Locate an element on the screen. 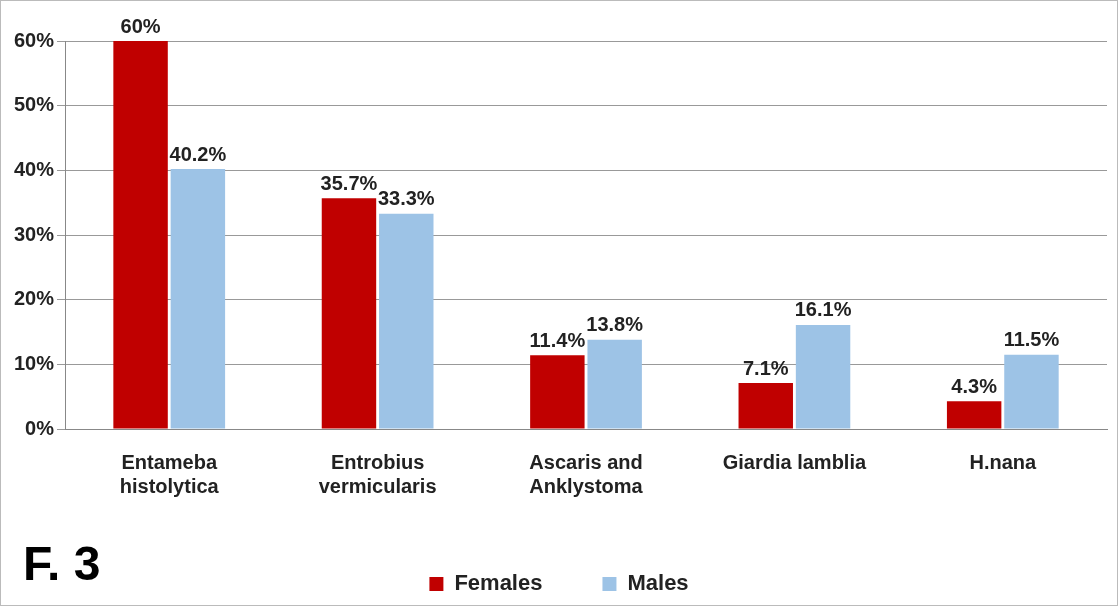 This screenshot has width=1118, height=606. y-tick-label: 40% is located at coordinates (34, 168).